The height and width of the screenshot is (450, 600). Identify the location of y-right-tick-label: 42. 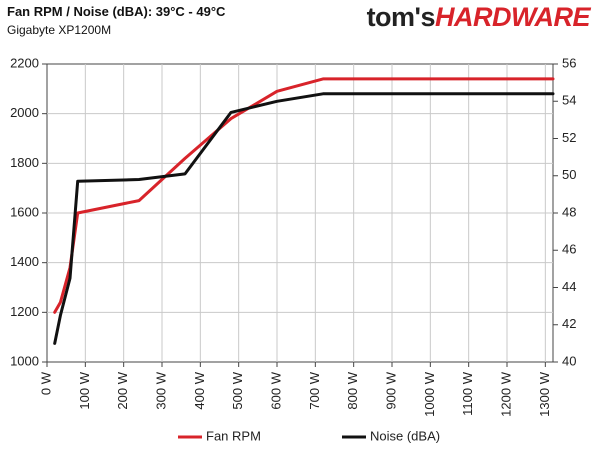
(569, 323).